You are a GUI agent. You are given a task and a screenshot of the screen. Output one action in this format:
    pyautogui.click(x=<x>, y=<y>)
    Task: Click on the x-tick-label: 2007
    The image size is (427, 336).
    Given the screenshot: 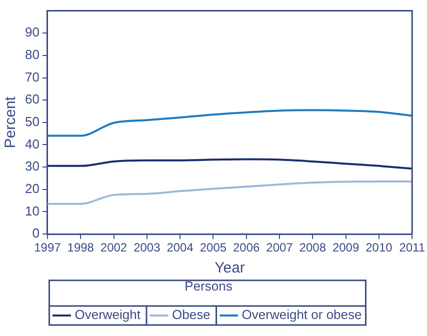 What is the action you would take?
    pyautogui.click(x=280, y=247)
    